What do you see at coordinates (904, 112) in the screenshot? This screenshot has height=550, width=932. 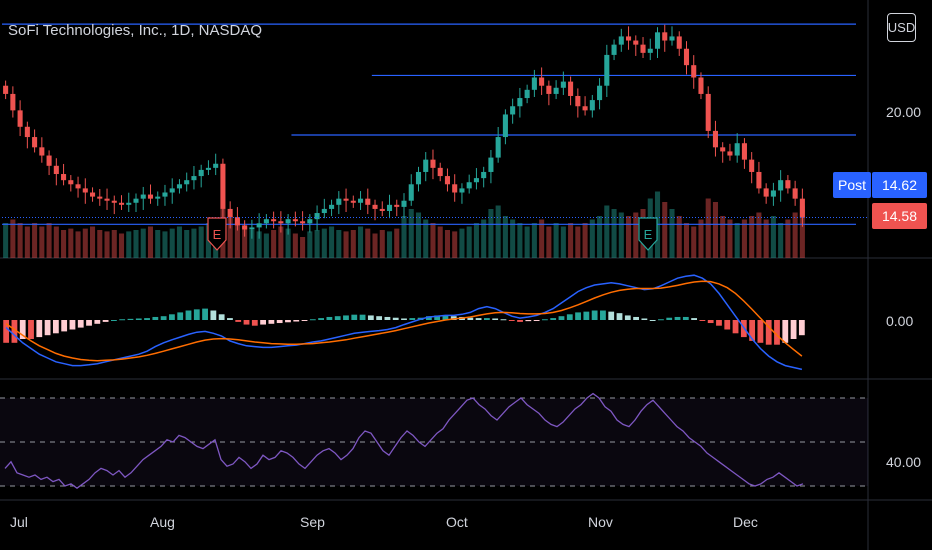 I see `price-axis-label: 20.00` at bounding box center [904, 112].